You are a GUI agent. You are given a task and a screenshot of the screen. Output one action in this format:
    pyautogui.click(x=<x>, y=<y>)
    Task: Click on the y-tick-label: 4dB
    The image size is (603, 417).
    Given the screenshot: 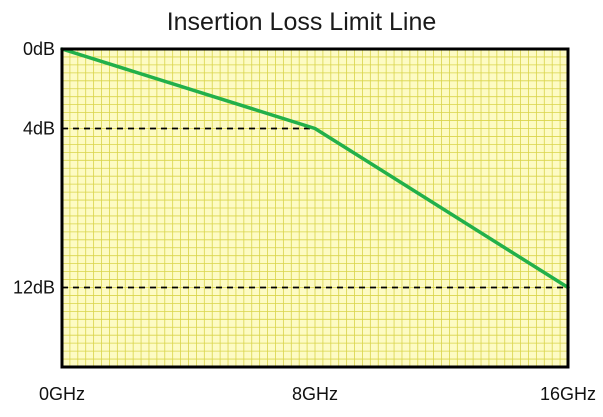 What is the action you would take?
    pyautogui.click(x=39, y=129)
    